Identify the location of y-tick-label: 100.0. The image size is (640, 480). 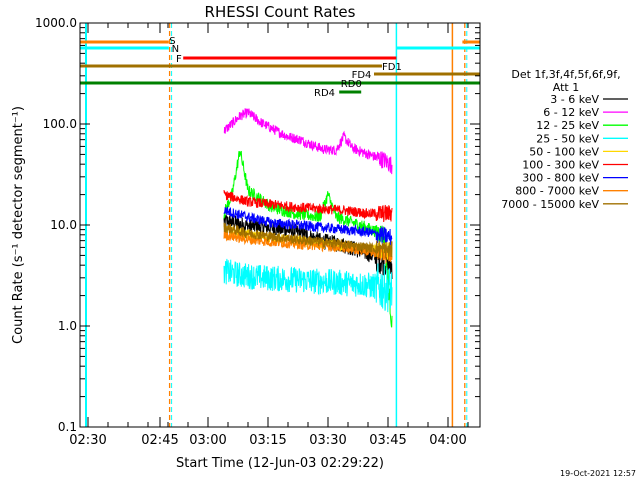
(60, 124).